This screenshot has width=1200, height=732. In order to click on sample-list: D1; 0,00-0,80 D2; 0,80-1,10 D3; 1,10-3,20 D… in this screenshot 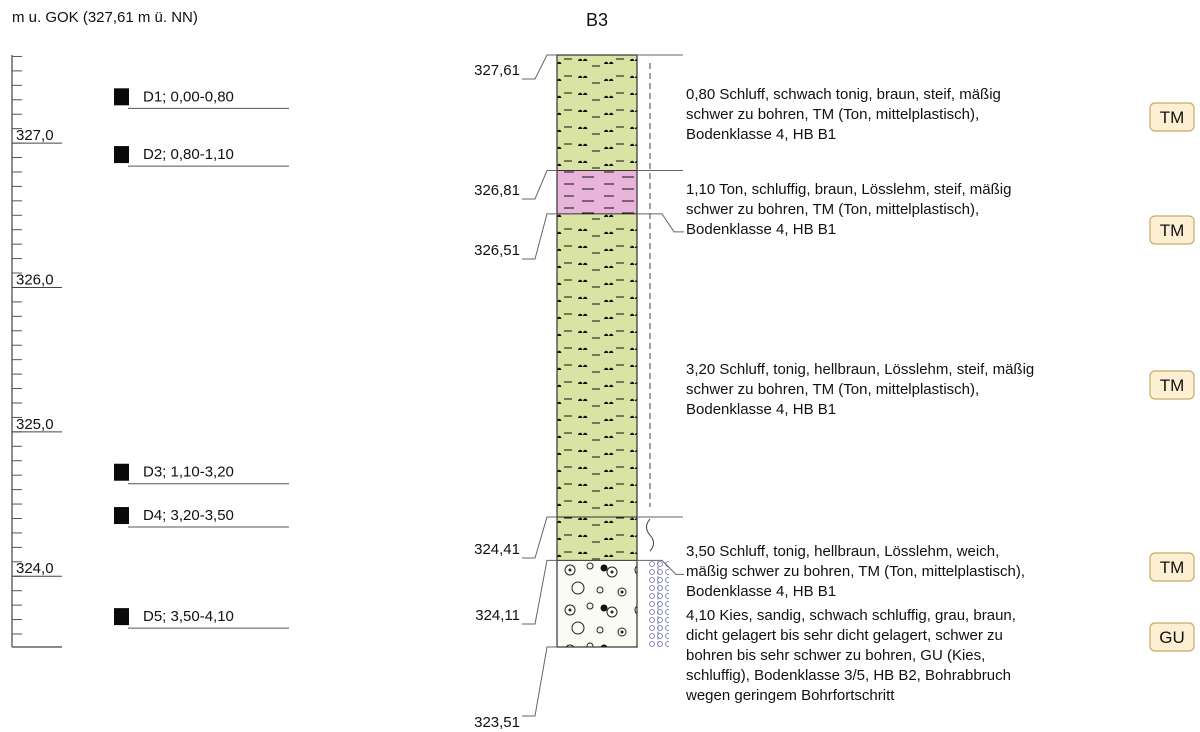, I will do `click(201, 358)`.